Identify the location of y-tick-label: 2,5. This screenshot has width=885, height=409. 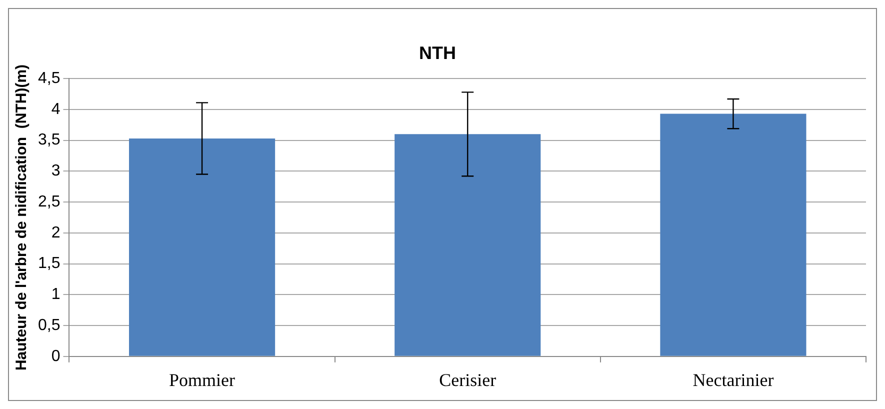
(49, 201).